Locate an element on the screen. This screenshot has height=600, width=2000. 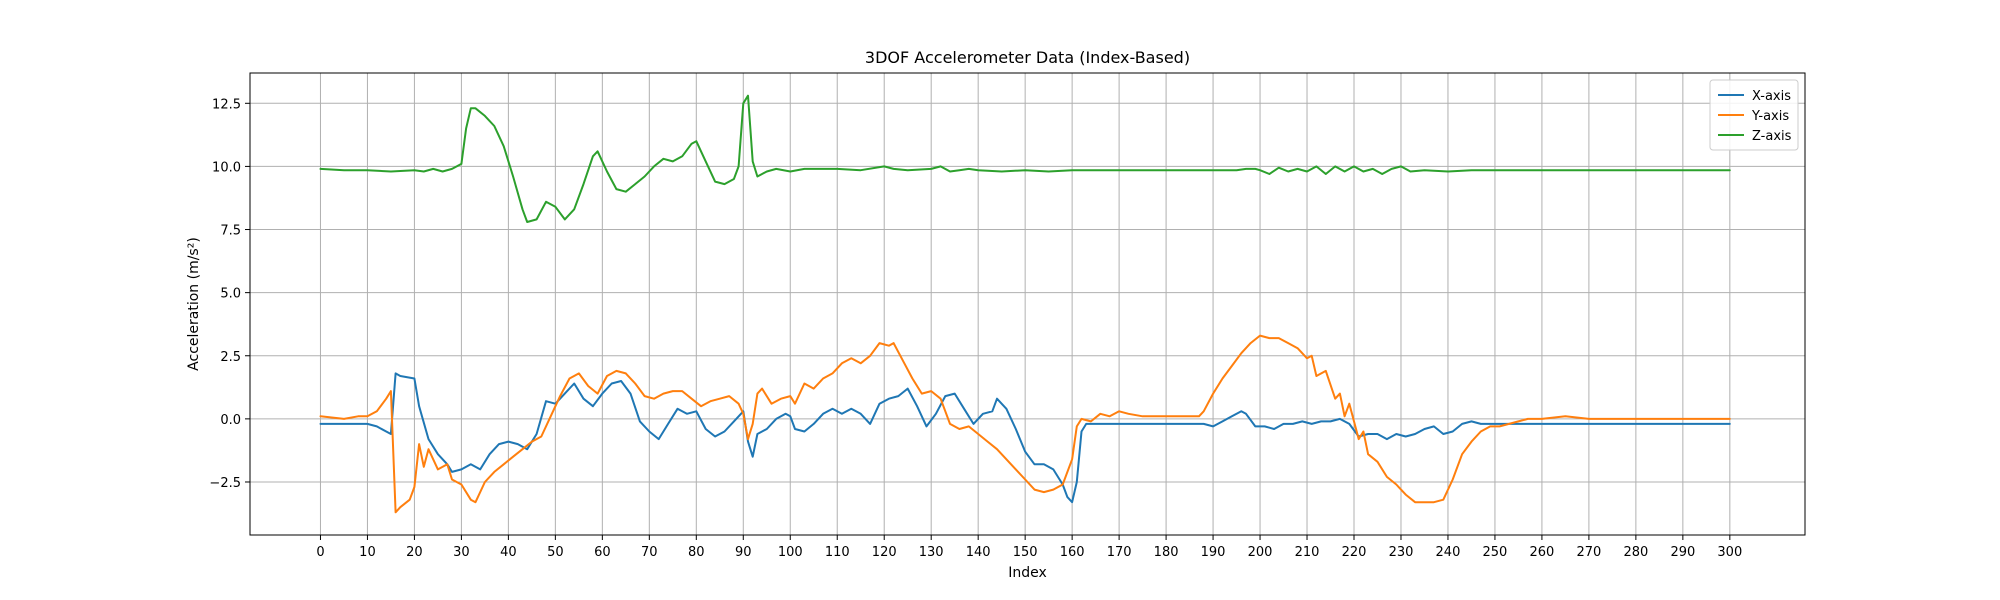
x-tick-label: 170 is located at coordinates (1119, 552).